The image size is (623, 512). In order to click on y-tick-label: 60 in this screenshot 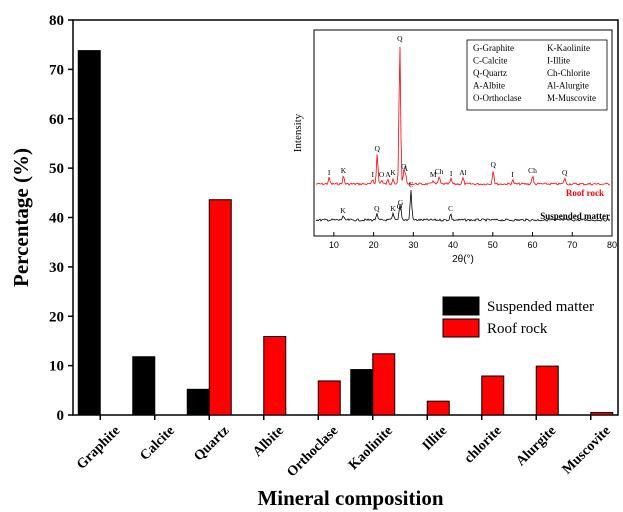, I will do `click(56, 120)`.